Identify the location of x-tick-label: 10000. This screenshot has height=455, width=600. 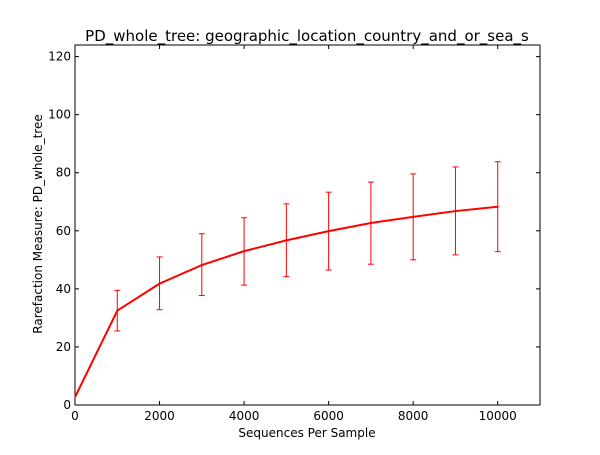
(498, 416).